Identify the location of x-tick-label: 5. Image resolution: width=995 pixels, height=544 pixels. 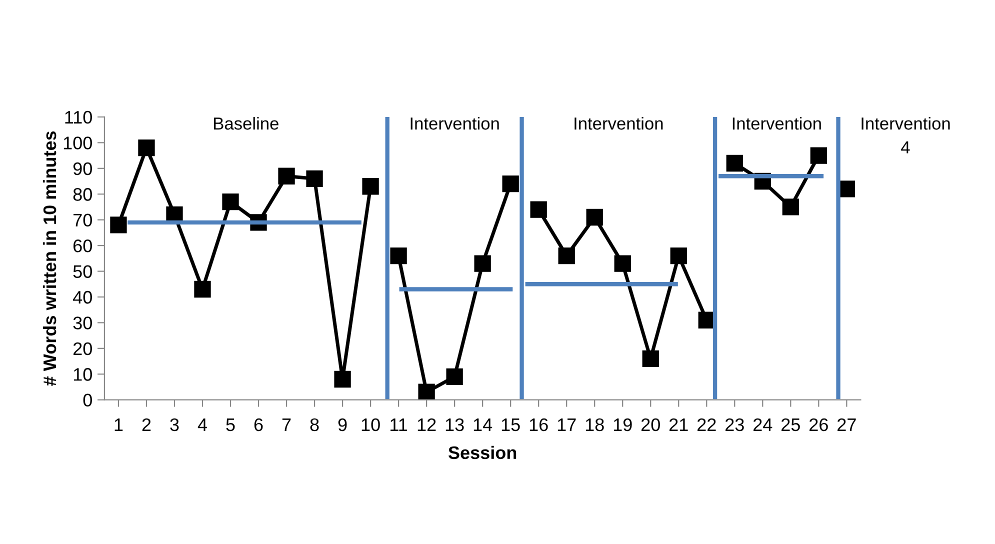
(230, 425).